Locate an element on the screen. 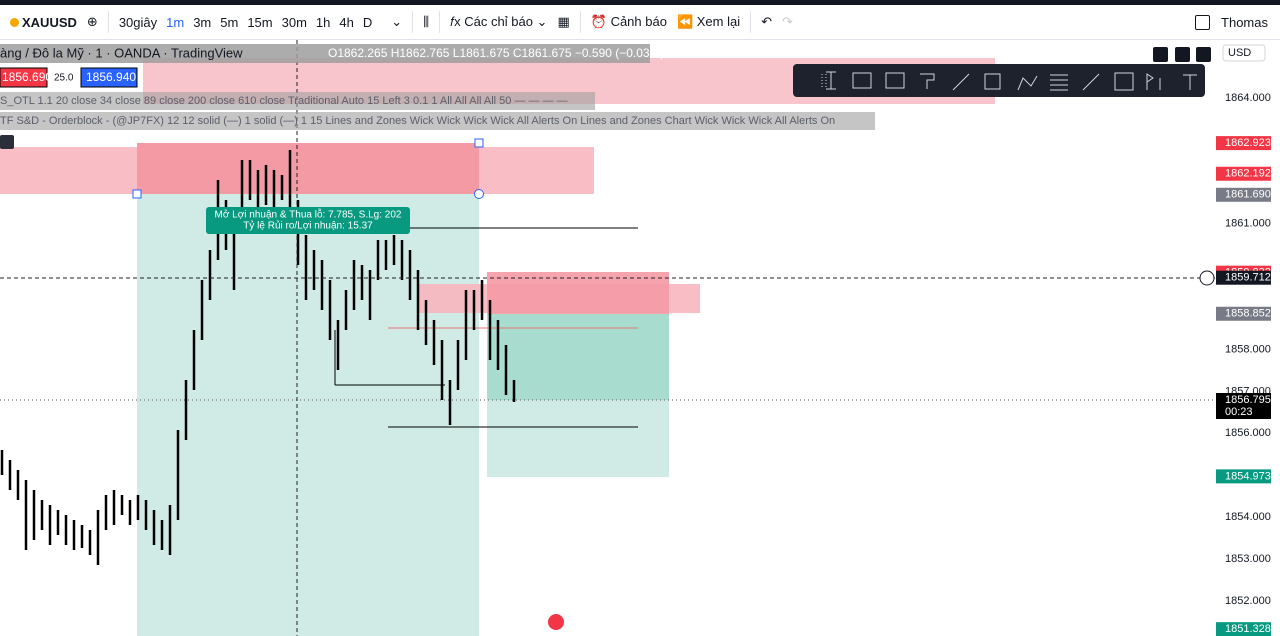  user-name: Thomas is located at coordinates (1244, 22).